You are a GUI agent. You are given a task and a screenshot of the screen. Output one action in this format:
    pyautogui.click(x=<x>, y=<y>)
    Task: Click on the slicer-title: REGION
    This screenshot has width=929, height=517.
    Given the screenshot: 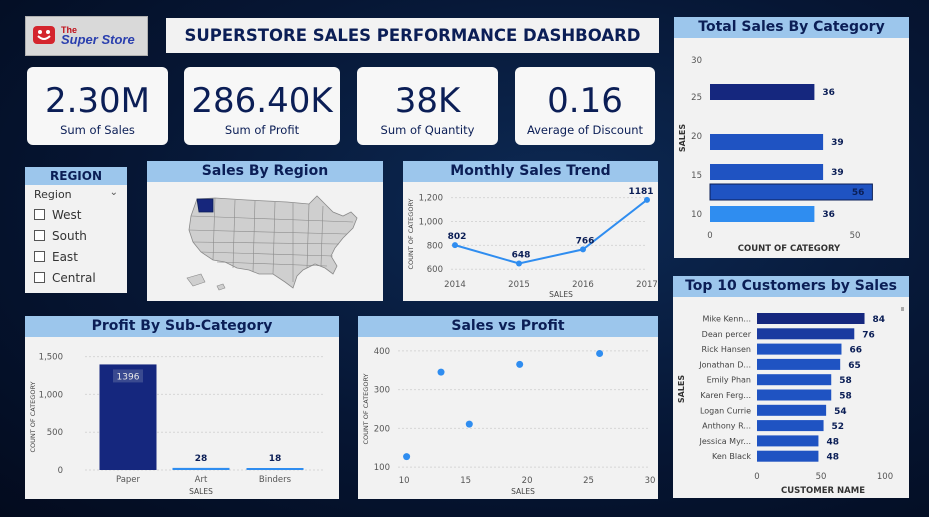 What is the action you would take?
    pyautogui.click(x=76, y=176)
    